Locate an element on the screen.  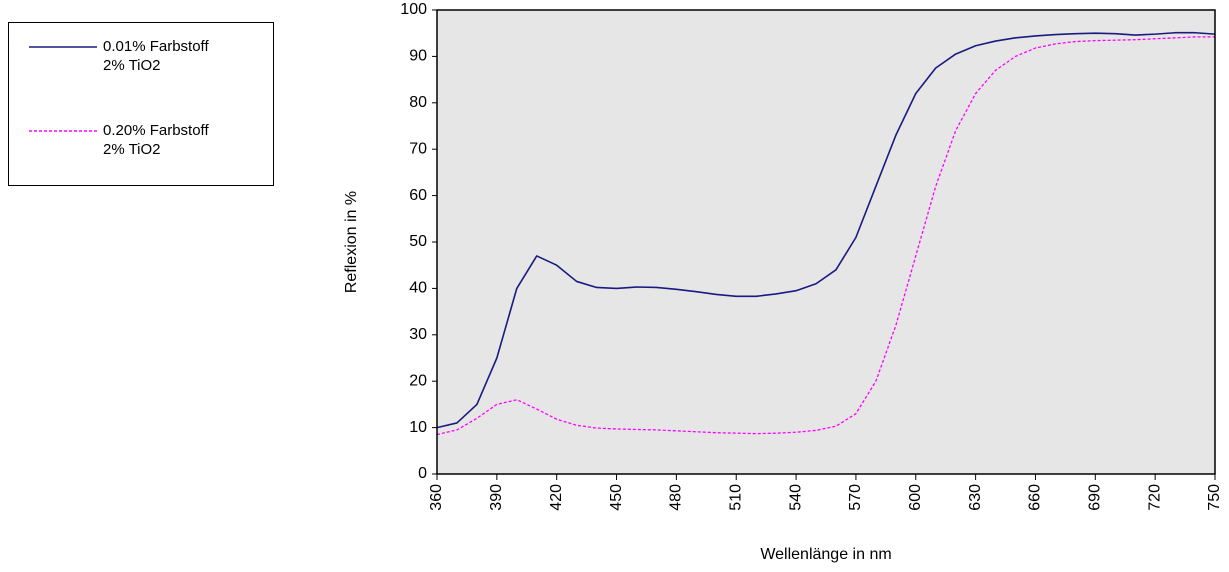
x-tick-label: 600 is located at coordinates (915, 497).